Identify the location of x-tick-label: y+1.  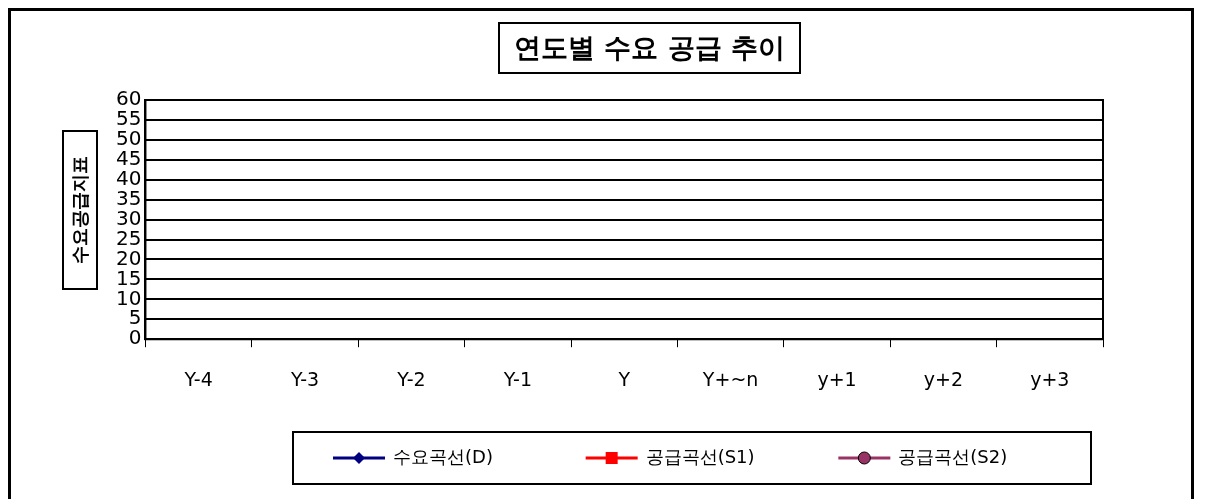
(837, 378).